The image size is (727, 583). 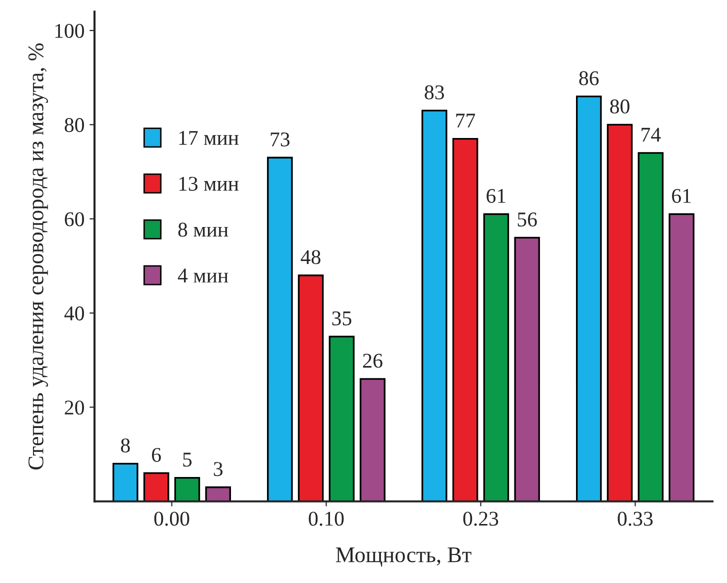 What do you see at coordinates (527, 219) in the screenshot?
I see `data-label: 56` at bounding box center [527, 219].